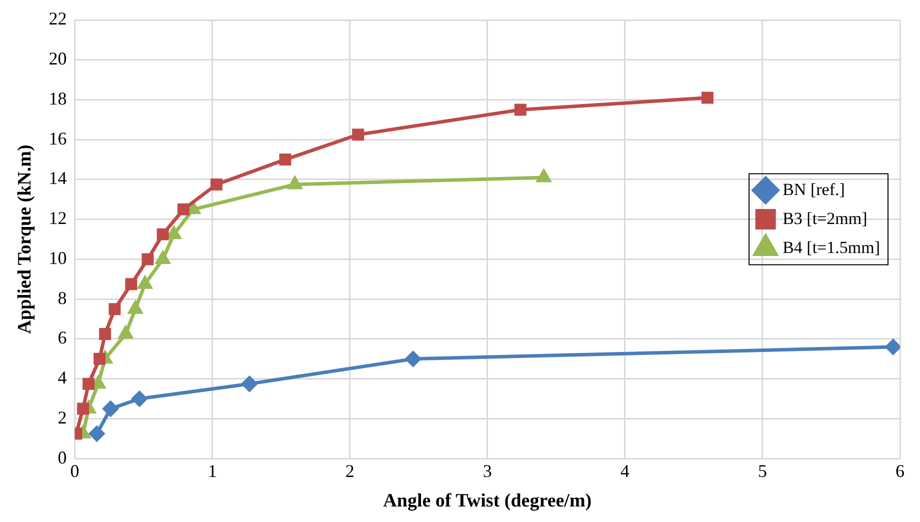 The image size is (920, 522). Describe the element at coordinates (75, 471) in the screenshot. I see `x-tick-label: 0` at that location.